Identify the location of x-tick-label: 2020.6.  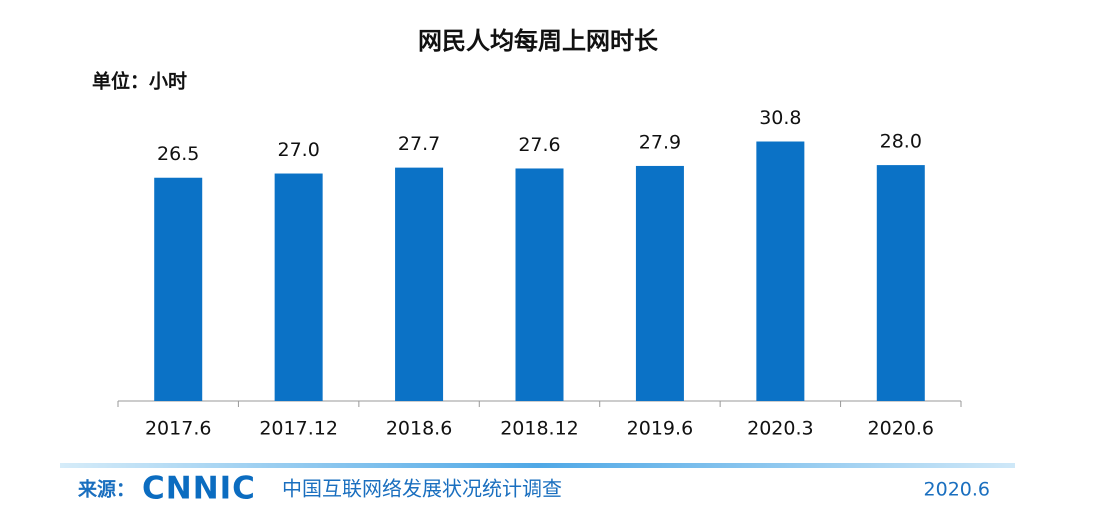
(901, 429).